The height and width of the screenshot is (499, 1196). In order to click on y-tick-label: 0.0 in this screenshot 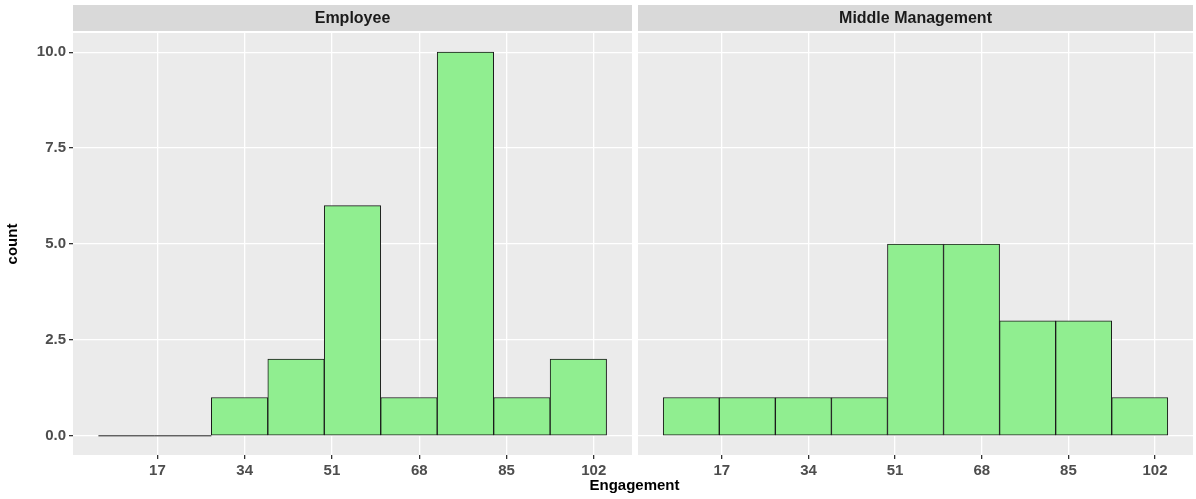, I will do `click(55, 434)`.